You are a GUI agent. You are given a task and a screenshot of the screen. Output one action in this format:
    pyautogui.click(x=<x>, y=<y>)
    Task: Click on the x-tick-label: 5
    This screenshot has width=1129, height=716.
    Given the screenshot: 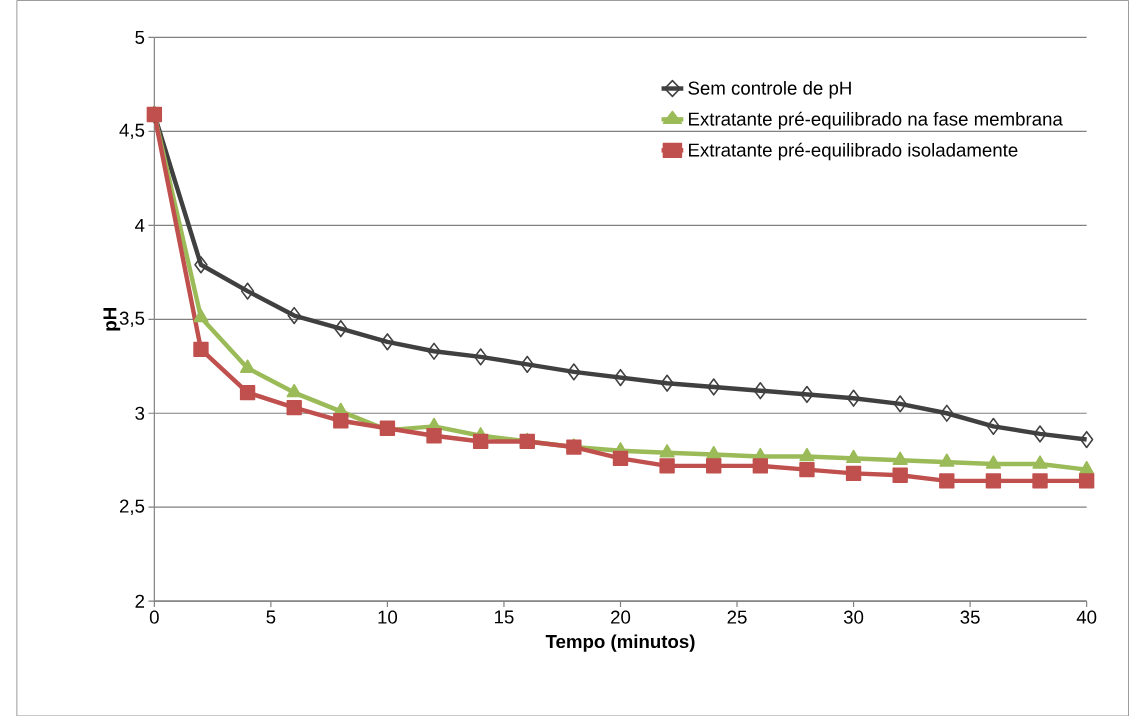 What is the action you would take?
    pyautogui.click(x=271, y=617)
    